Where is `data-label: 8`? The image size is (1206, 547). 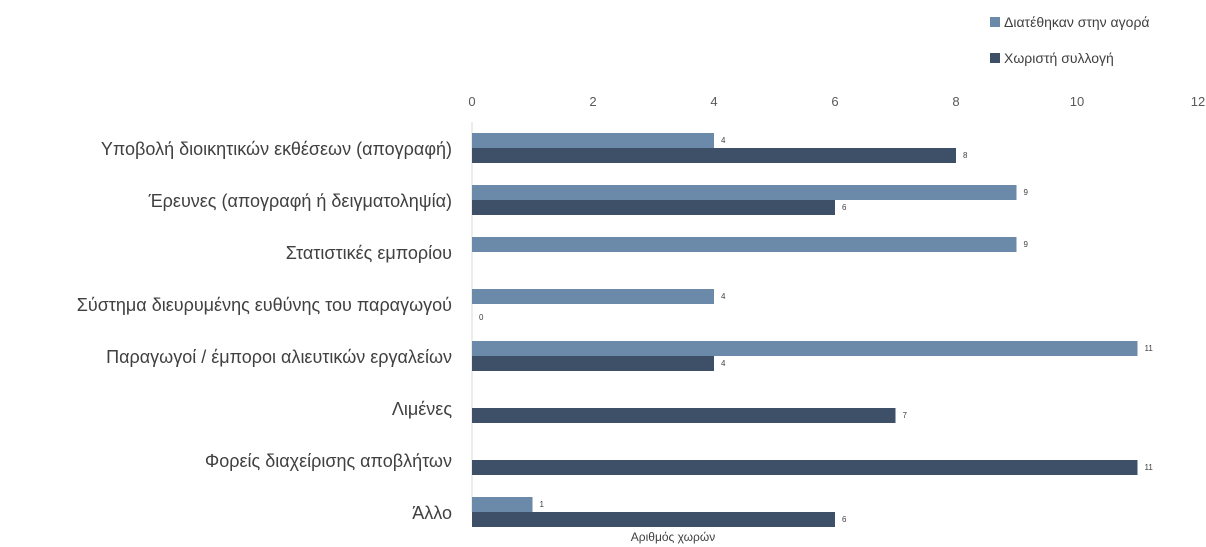 data-label: 8 is located at coordinates (965, 155).